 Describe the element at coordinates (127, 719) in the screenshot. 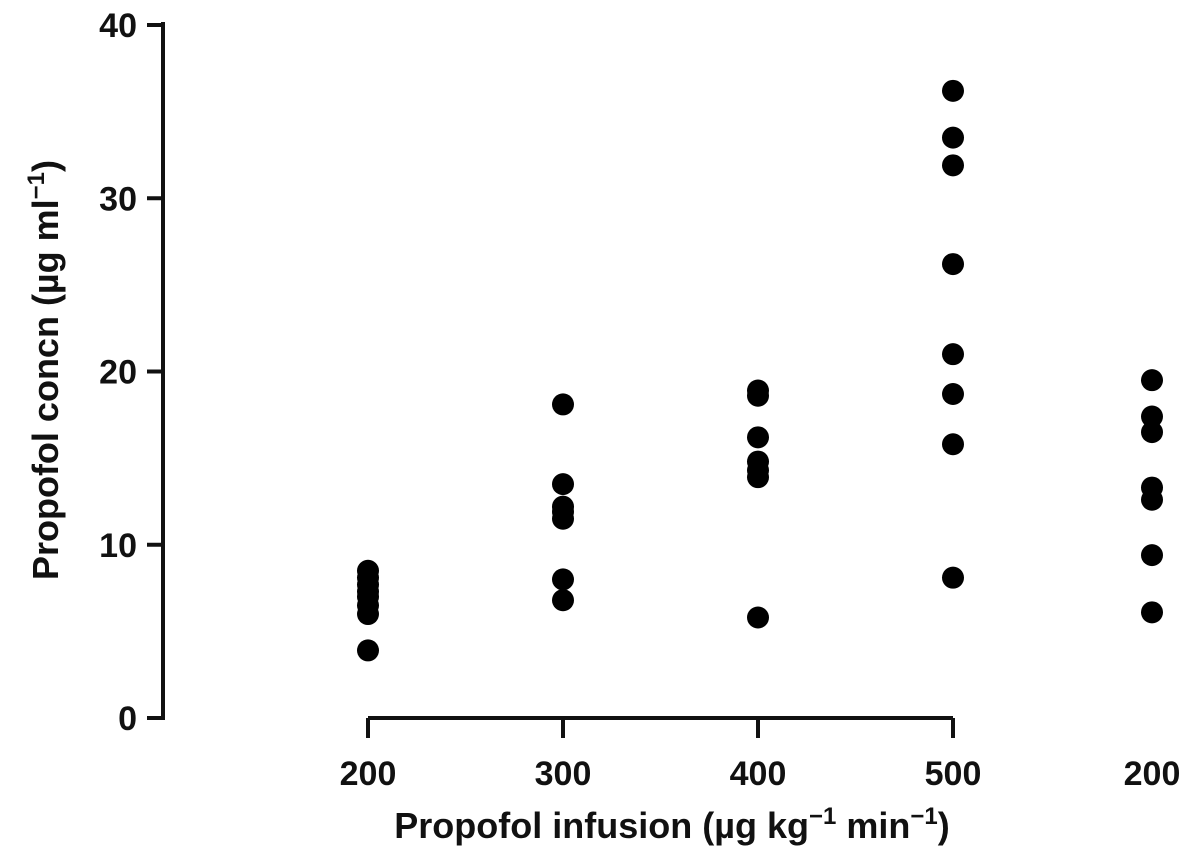

I see `y-tick-label: 0` at that location.